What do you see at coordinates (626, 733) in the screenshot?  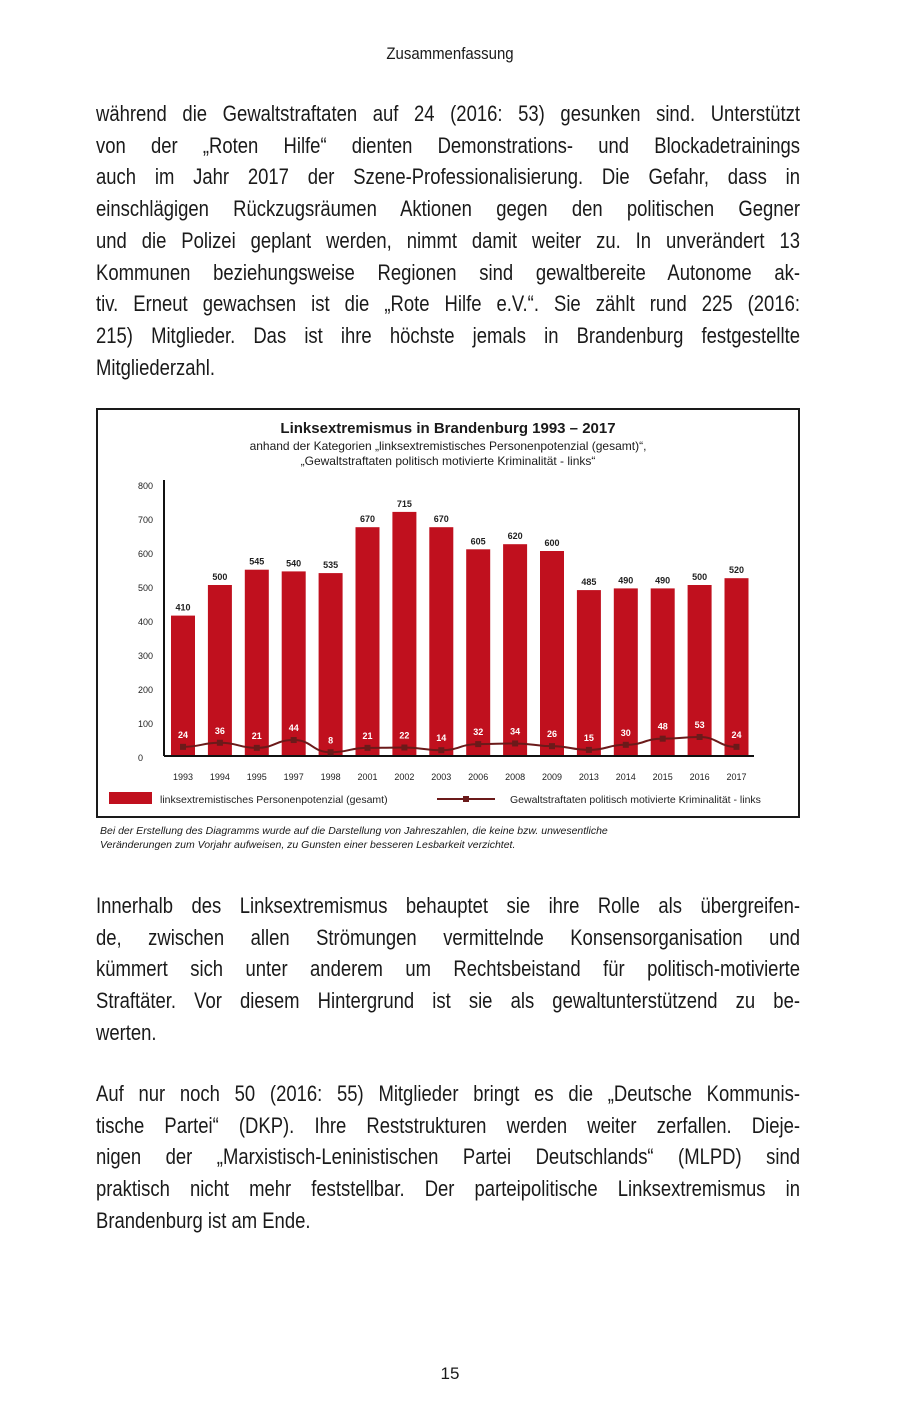 I see `line-value-label: 30` at bounding box center [626, 733].